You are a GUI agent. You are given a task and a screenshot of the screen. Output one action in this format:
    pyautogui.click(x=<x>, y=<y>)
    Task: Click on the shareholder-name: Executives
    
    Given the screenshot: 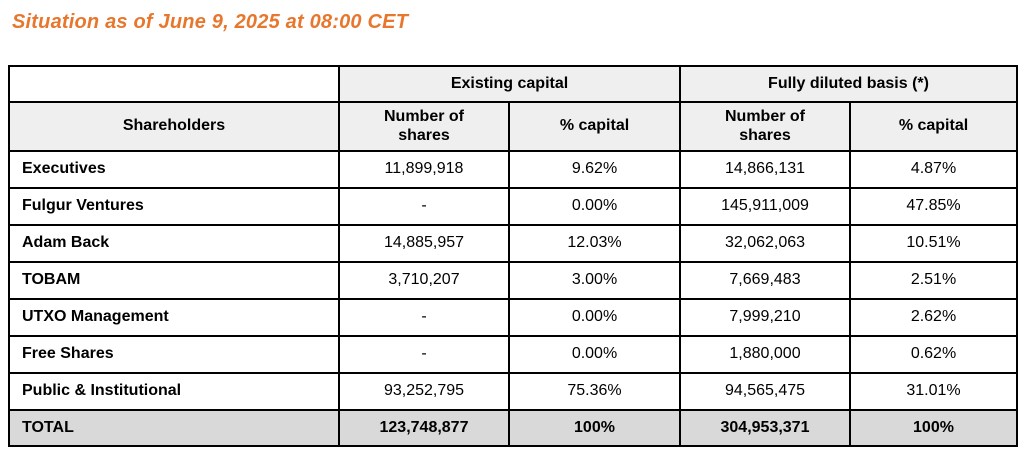 What is the action you would take?
    pyautogui.click(x=174, y=169)
    